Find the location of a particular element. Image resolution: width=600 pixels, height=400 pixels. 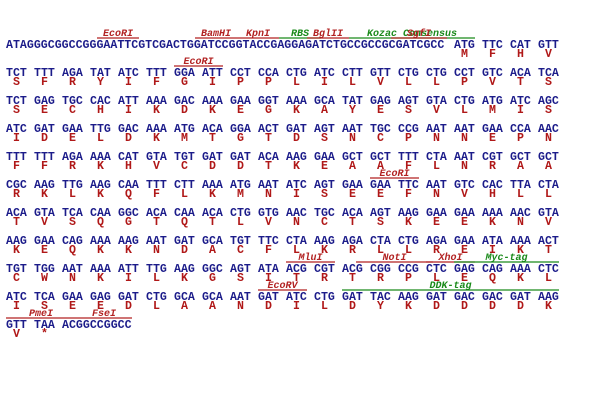

dna-segment: GAG is located at coordinates (44, 101).